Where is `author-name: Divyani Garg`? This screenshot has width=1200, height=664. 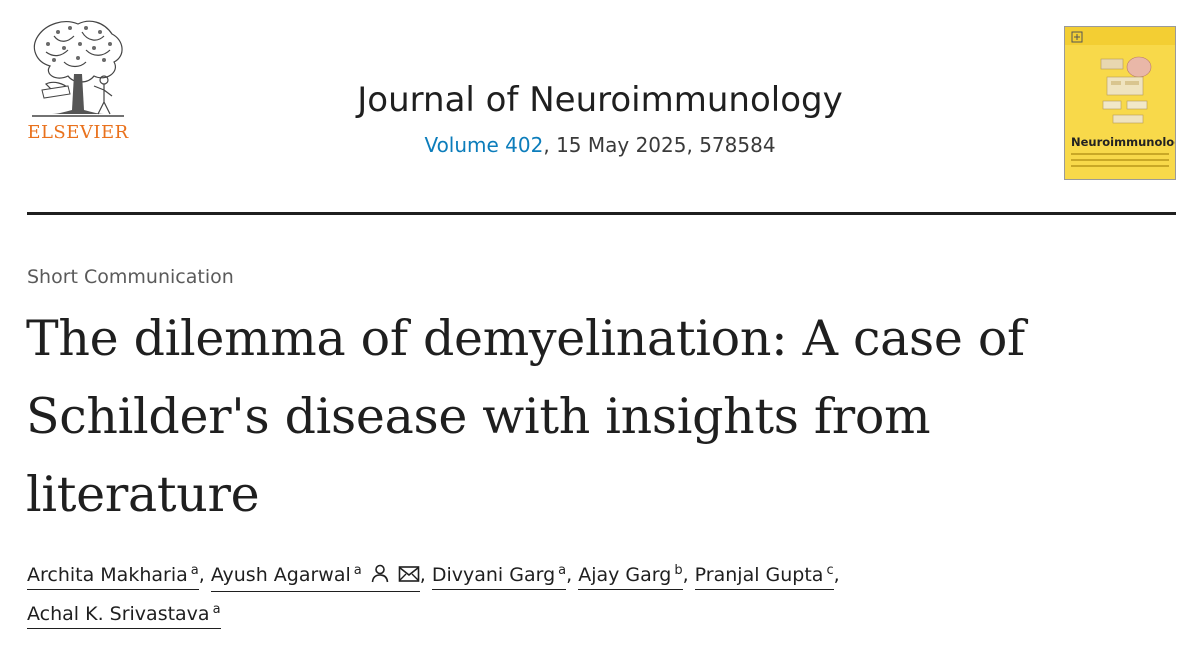
author-name: Divyani Garg is located at coordinates (493, 575).